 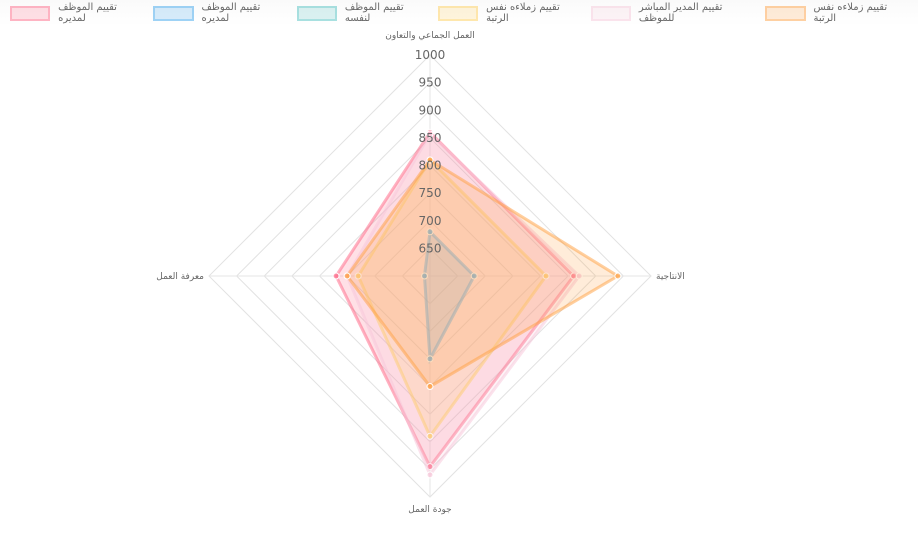 What do you see at coordinates (430, 55) in the screenshot?
I see `tick-label: 1000` at bounding box center [430, 55].